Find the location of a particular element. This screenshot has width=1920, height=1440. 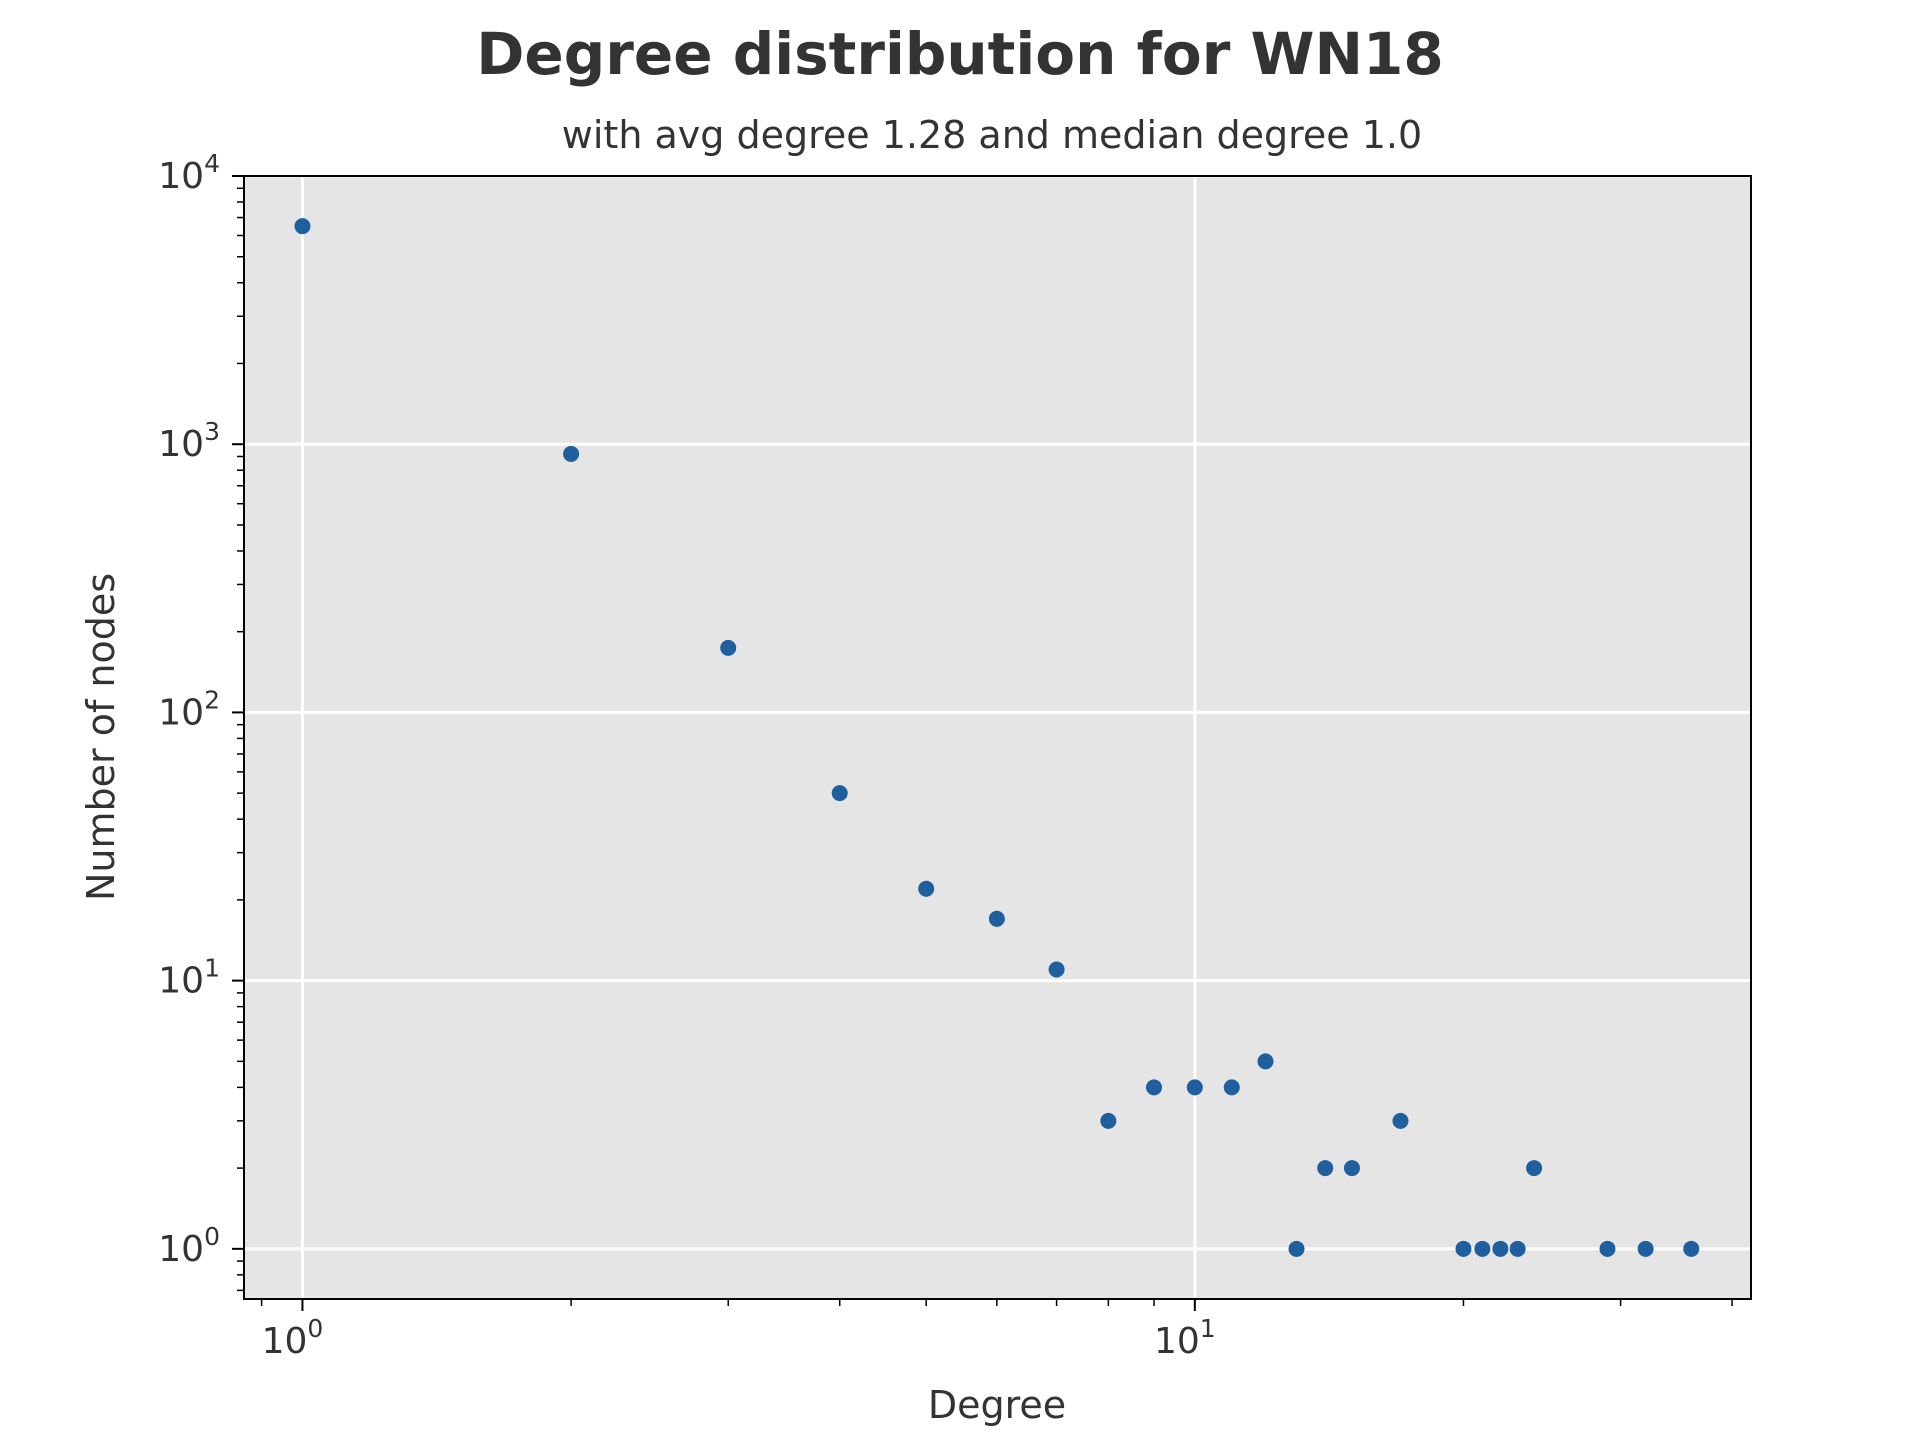

y-tick-label: 10⁰ is located at coordinates (189, 1246).